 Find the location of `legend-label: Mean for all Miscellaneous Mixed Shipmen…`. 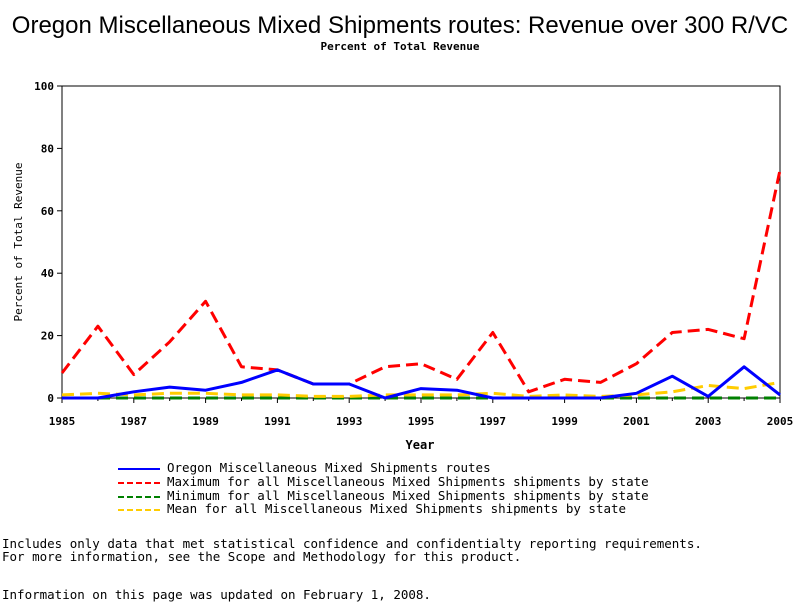

legend-label: Mean for all Miscellaneous Mixed Shipmen… is located at coordinates (397, 508).